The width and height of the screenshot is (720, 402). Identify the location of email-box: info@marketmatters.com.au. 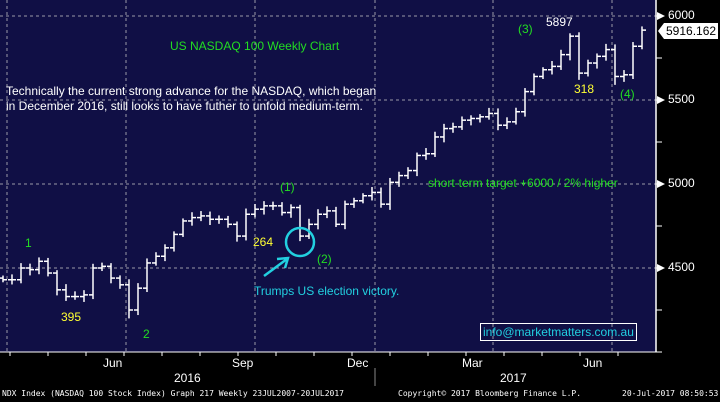
(558, 332).